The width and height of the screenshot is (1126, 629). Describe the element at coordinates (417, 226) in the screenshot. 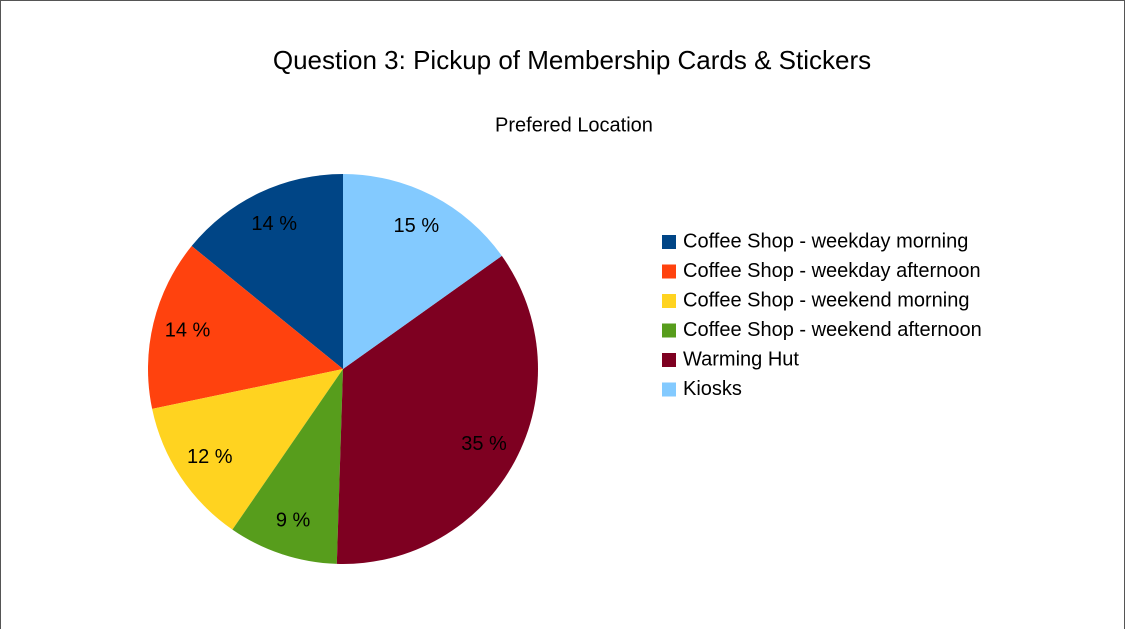

I see `data-label: 15 %` at that location.